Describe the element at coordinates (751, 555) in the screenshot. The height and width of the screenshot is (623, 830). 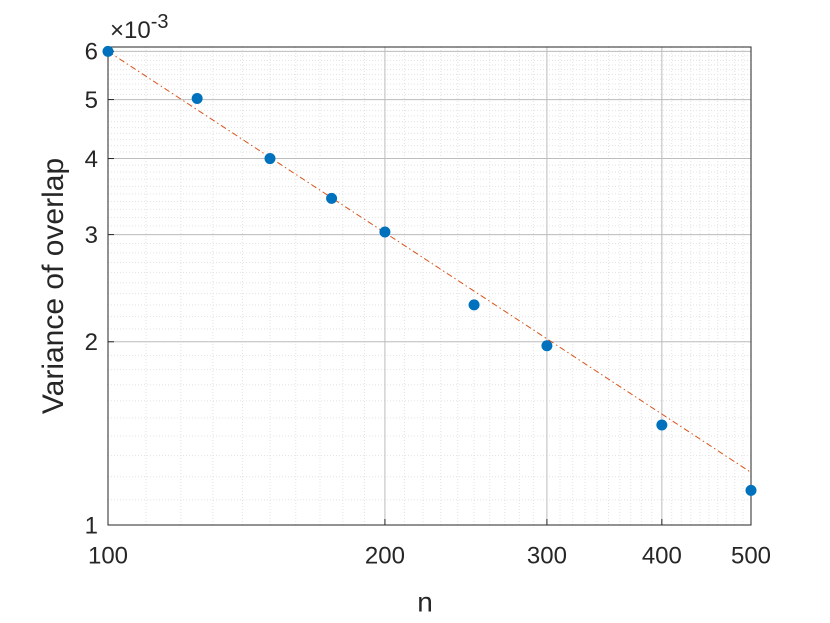
I see `x-tick-label: 500` at that location.